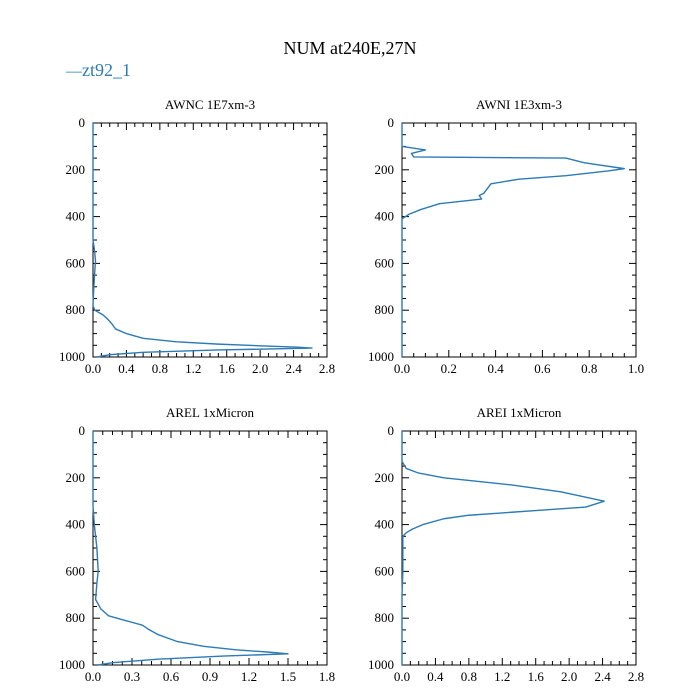  What do you see at coordinates (327, 676) in the screenshot?
I see `x-tick-label: 1.8` at bounding box center [327, 676].